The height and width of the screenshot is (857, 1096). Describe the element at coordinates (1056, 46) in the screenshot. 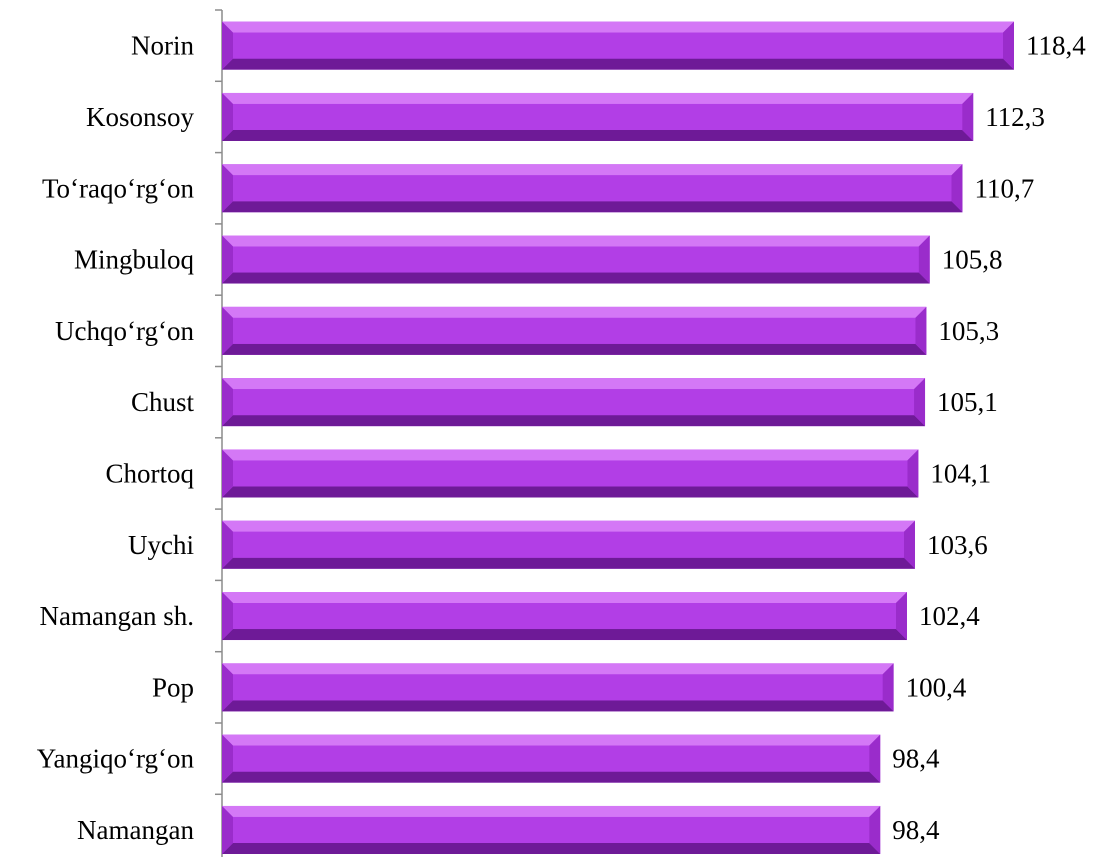

I see `value-label: 118,4` at that location.